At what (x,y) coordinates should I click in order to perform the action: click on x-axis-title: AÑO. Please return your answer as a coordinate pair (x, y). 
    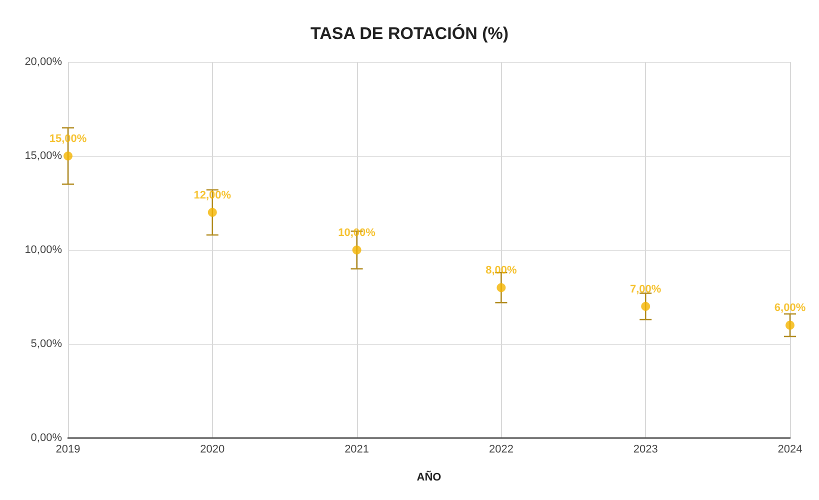
    Looking at the image, I should click on (429, 477).